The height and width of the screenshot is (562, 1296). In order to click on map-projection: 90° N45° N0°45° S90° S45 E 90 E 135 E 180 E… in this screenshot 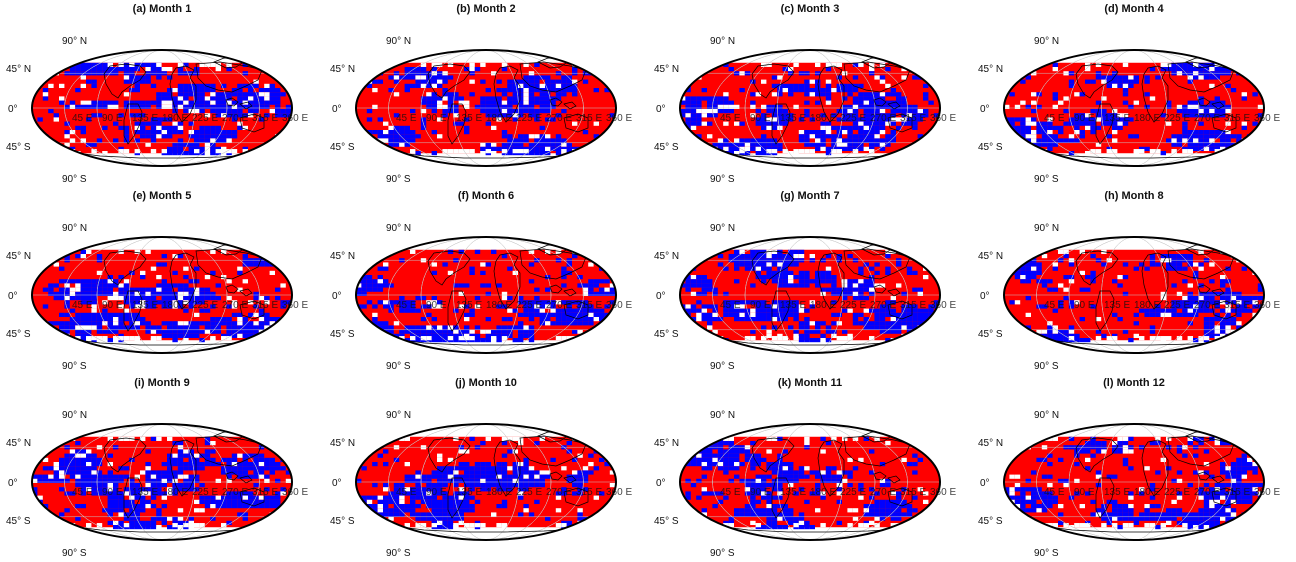, I will do `click(805, 297)`.